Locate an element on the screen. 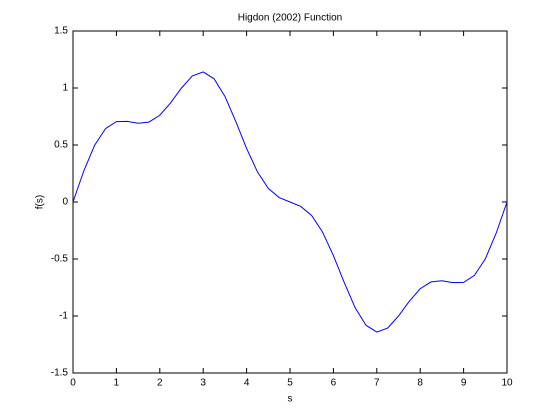 The image size is (560, 420). x-tick-label: 0 is located at coordinates (73, 383).